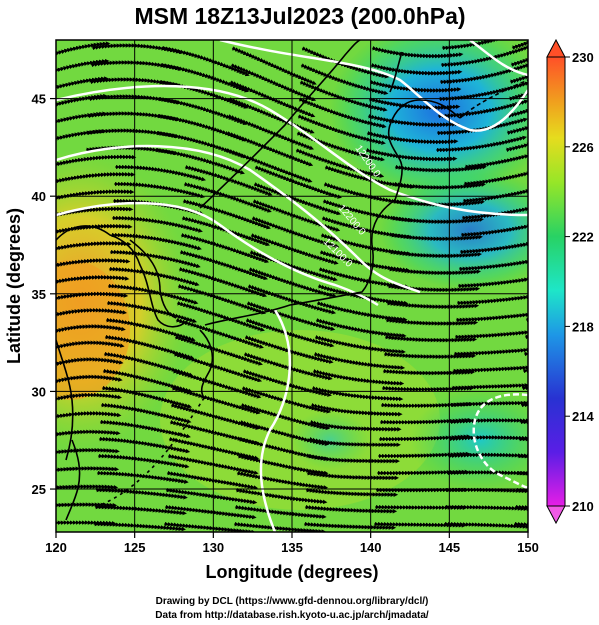 This screenshot has height=625, width=599. I want to click on y-tick-label: 25, so click(39, 489).